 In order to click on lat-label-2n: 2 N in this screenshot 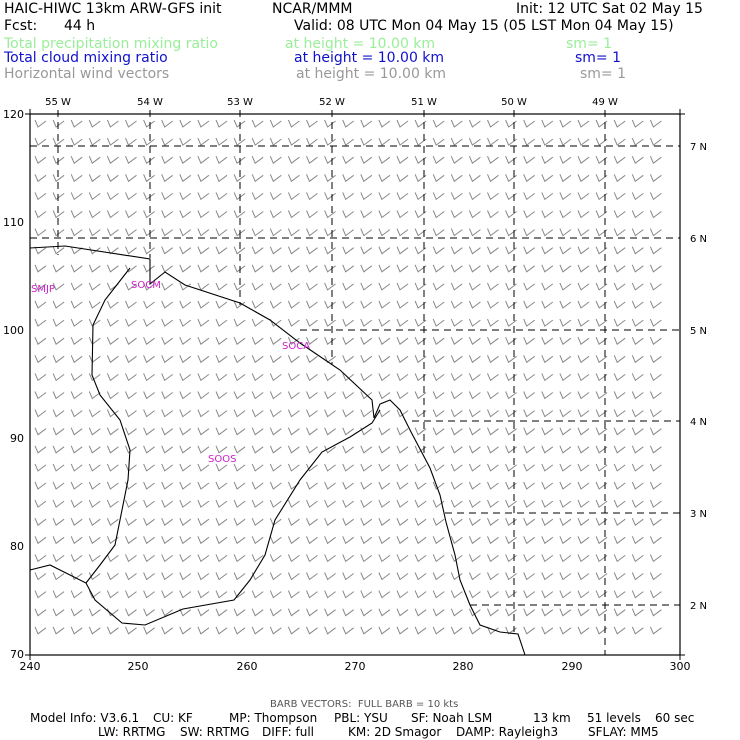, I will do `click(698, 606)`.